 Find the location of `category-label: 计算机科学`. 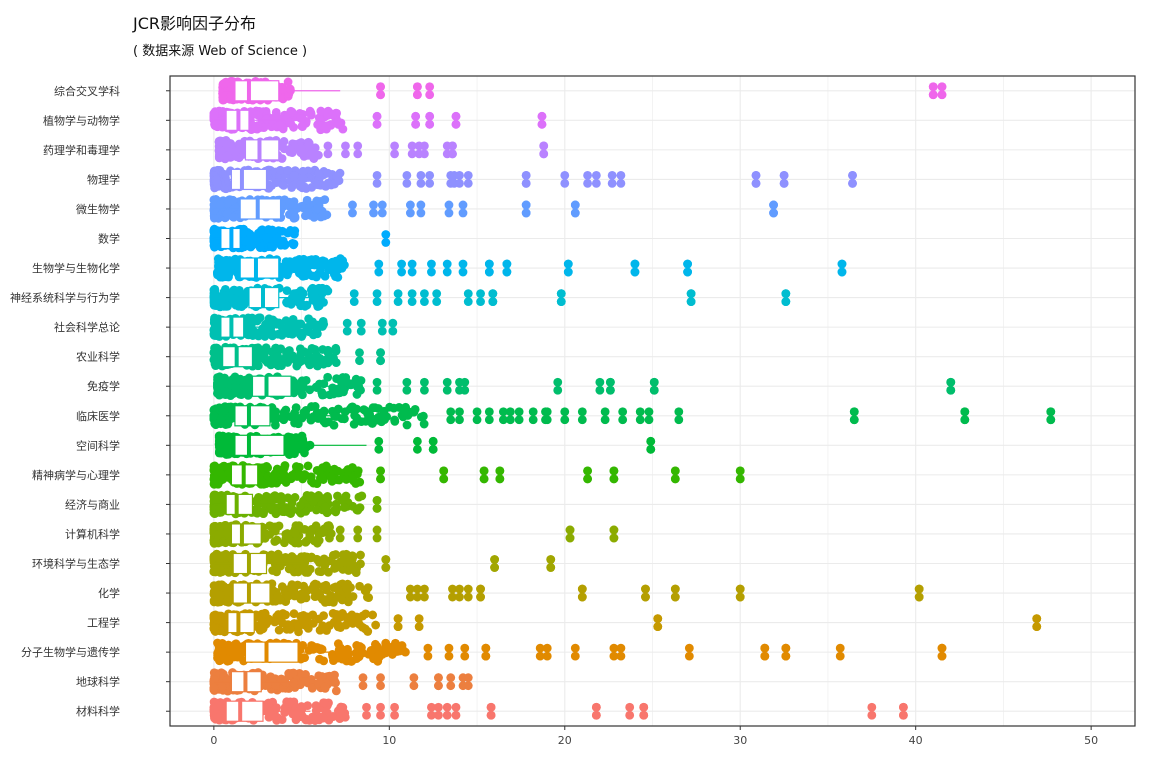

category-label: 计算机科学 is located at coordinates (92, 534).